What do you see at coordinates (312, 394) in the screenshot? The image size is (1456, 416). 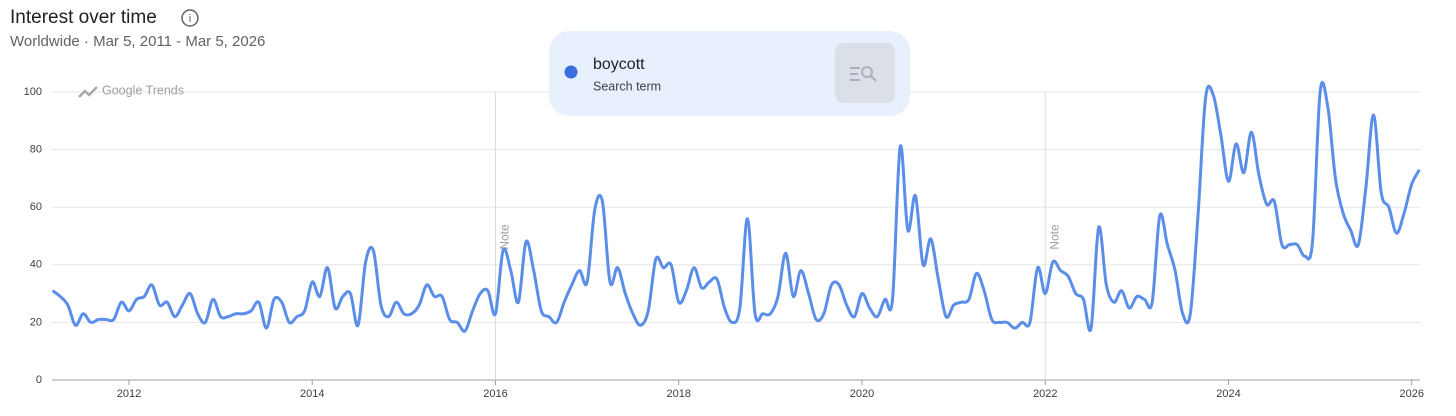 I see `x-tick-label: 2014` at bounding box center [312, 394].